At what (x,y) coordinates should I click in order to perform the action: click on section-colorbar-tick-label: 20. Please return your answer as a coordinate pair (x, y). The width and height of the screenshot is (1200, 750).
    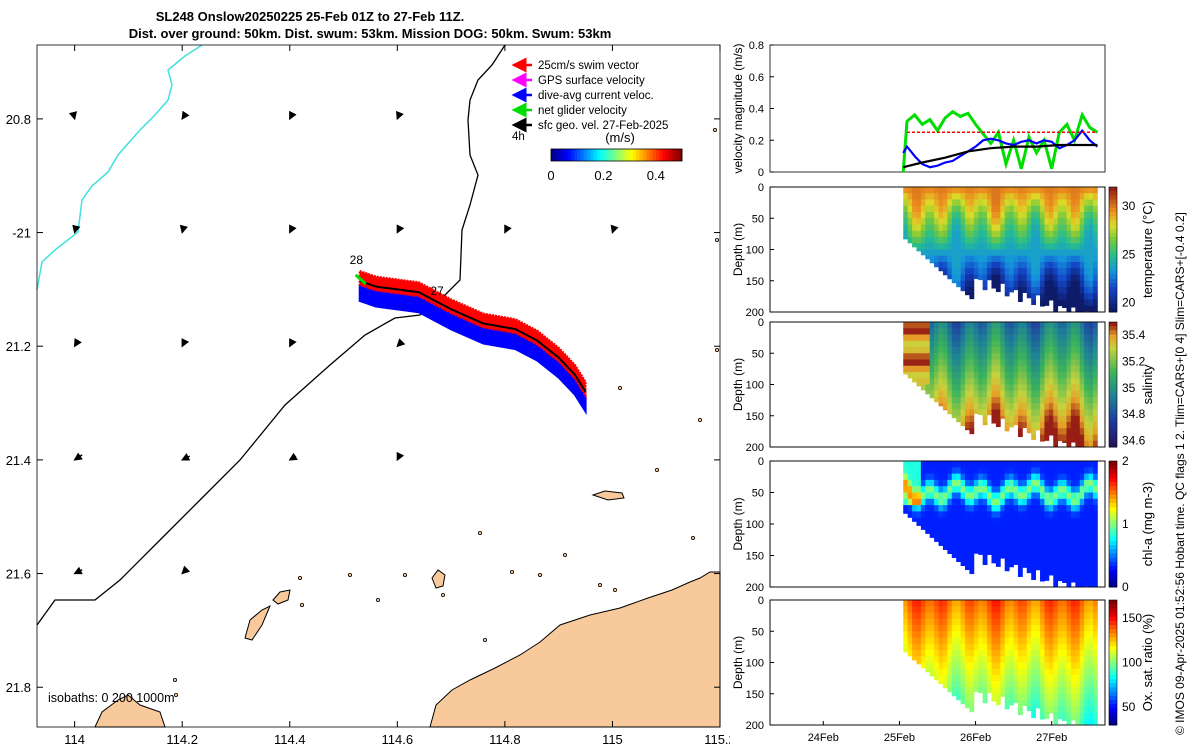
    Looking at the image, I should click on (1129, 302).